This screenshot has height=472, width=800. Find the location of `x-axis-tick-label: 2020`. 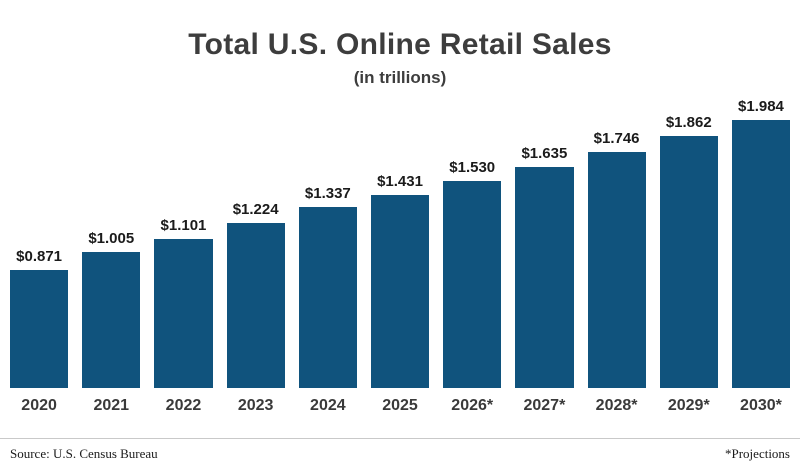

x-axis-tick-label: 2020 is located at coordinates (39, 405).